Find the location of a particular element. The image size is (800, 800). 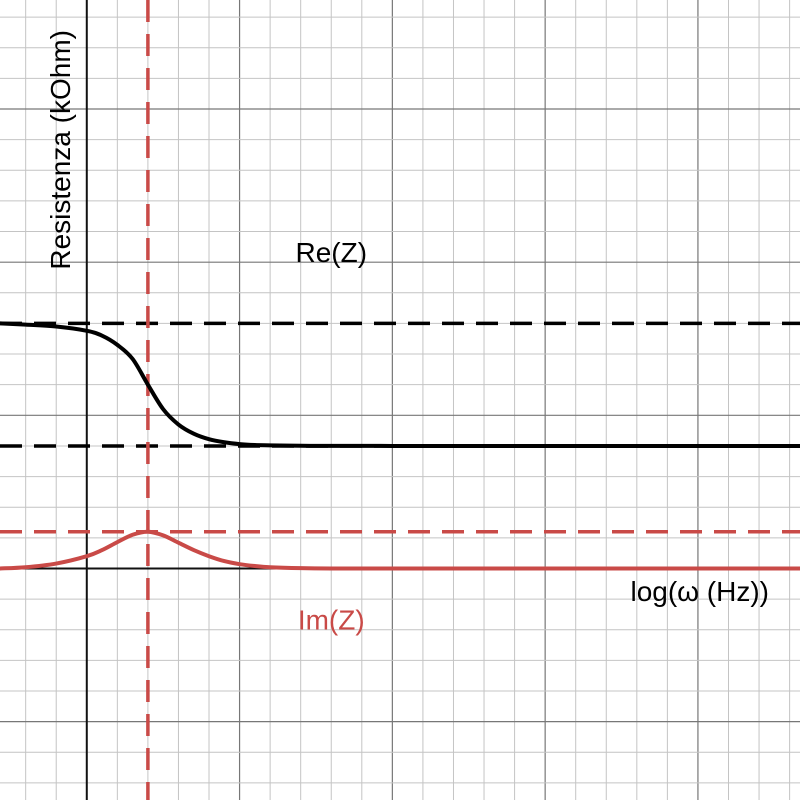

re-z-annotation: Re(Z) is located at coordinates (331, 252).